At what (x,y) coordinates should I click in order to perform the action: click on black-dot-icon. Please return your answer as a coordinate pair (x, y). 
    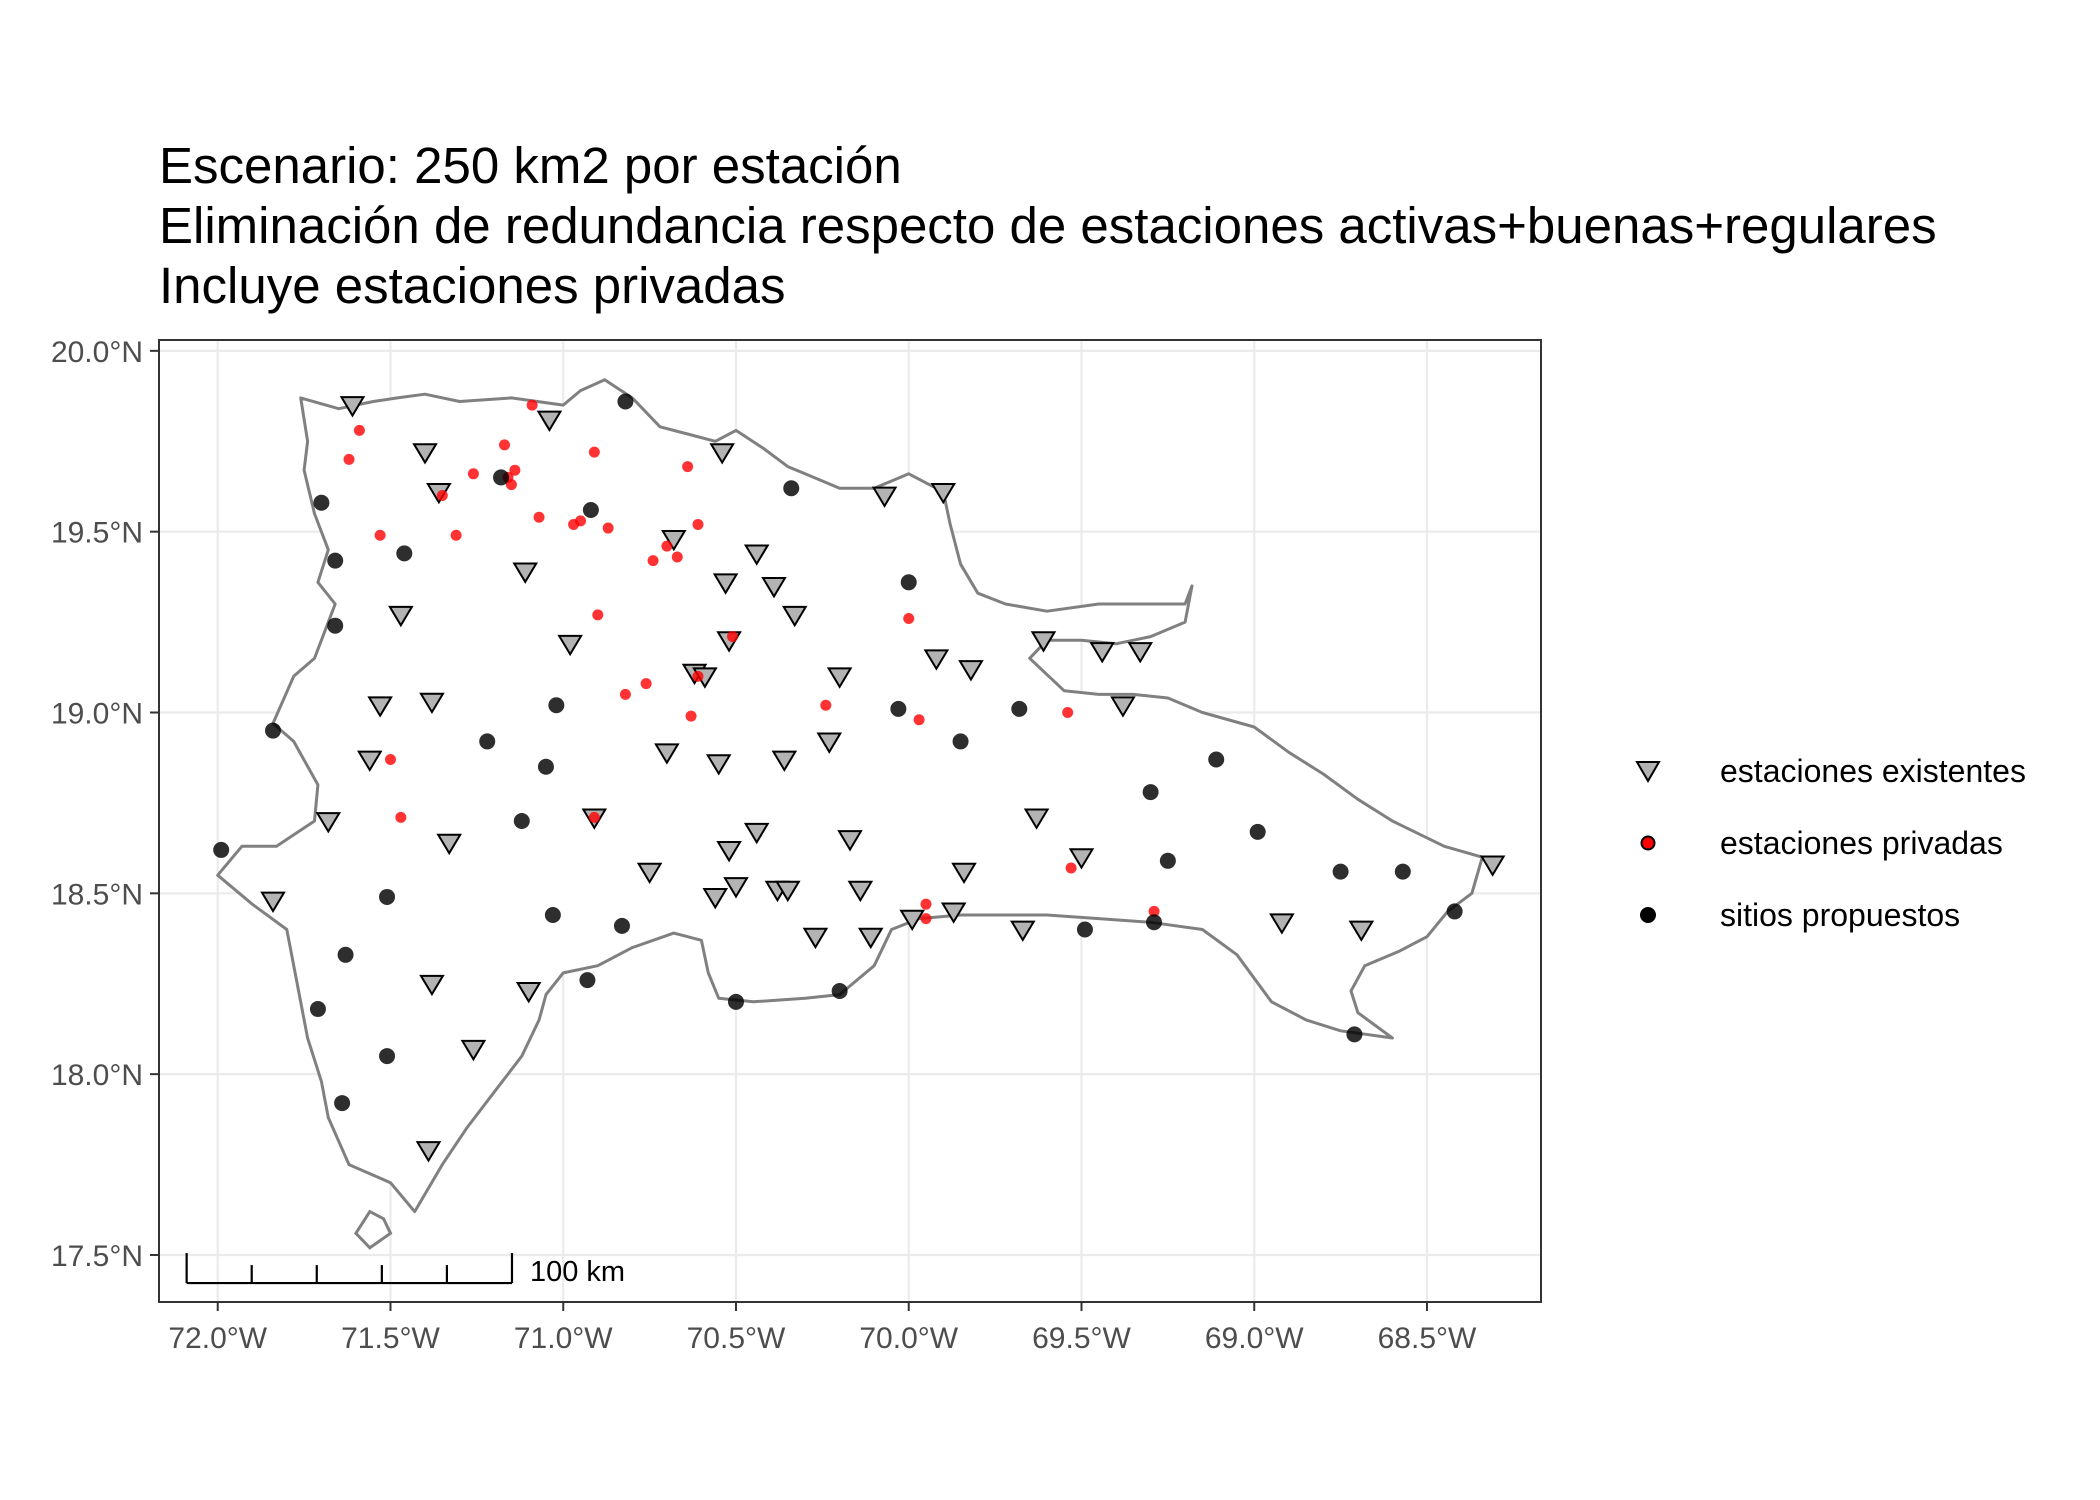
    Looking at the image, I should click on (1648, 915).